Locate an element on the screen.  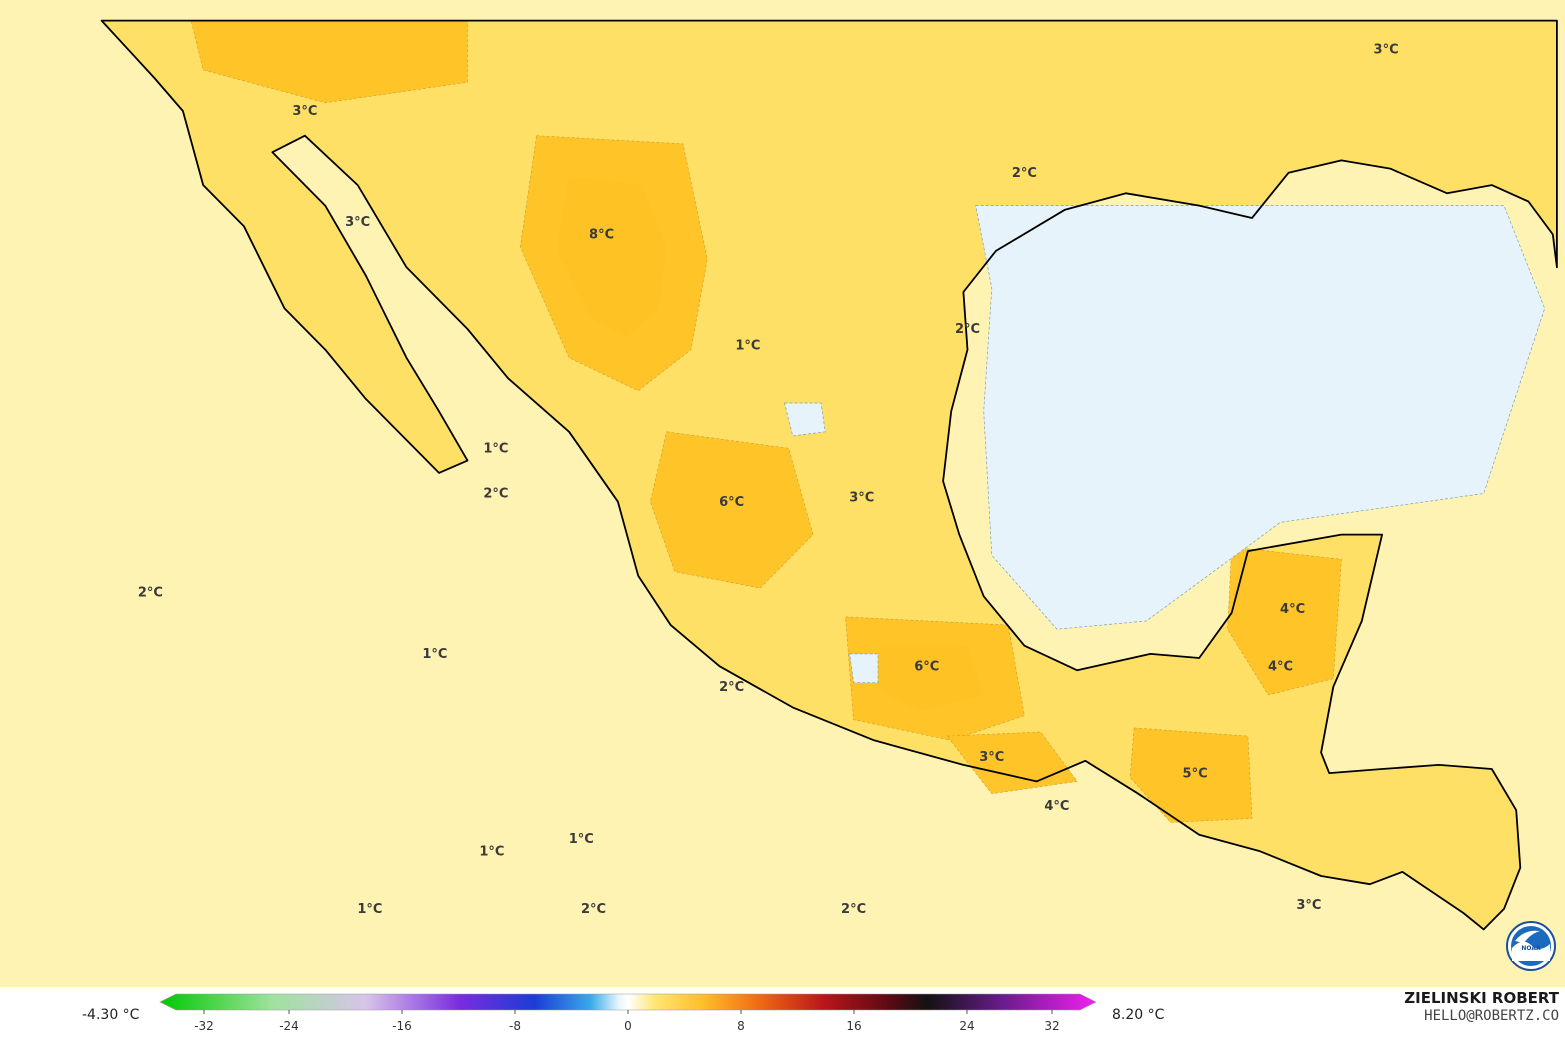
colorbar-tick-label: 32 is located at coordinates (1051, 1026).